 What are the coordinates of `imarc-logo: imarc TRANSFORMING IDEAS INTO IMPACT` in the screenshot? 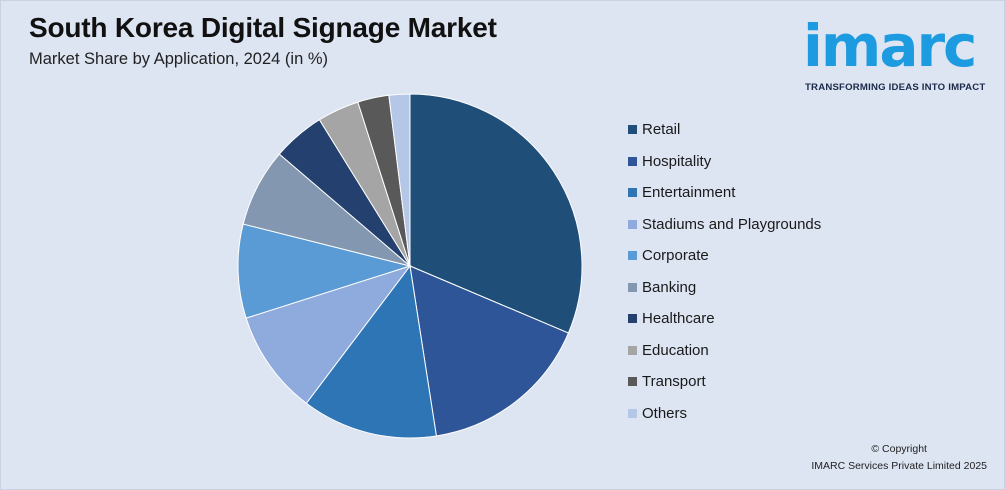 It's located at (898, 52).